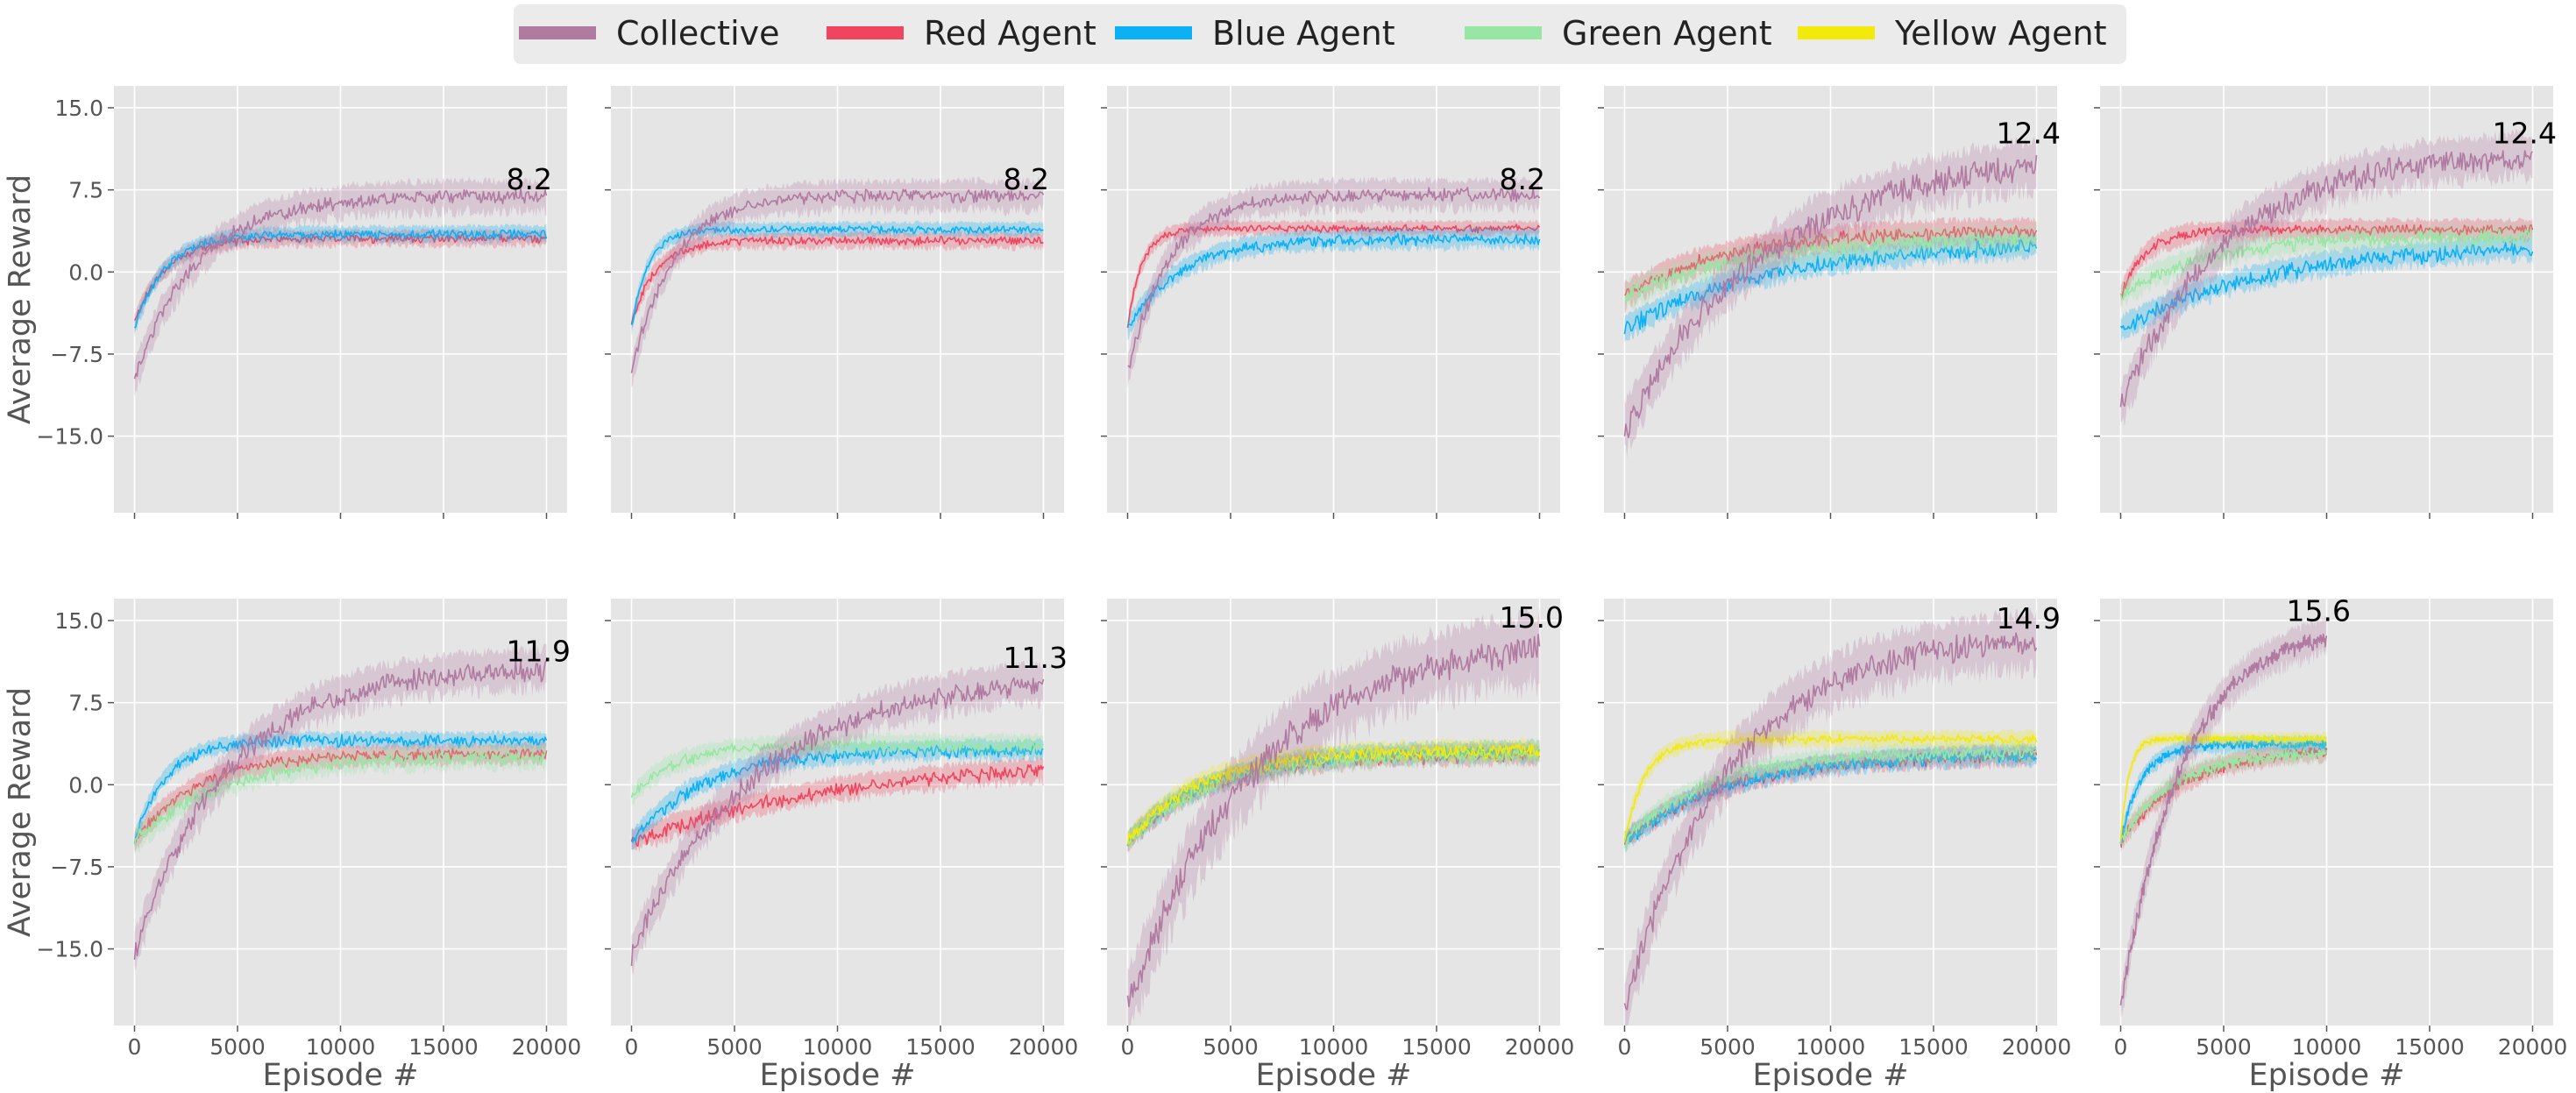 The image size is (2576, 1093). I want to click on final-value-label: 15.6, so click(2319, 610).